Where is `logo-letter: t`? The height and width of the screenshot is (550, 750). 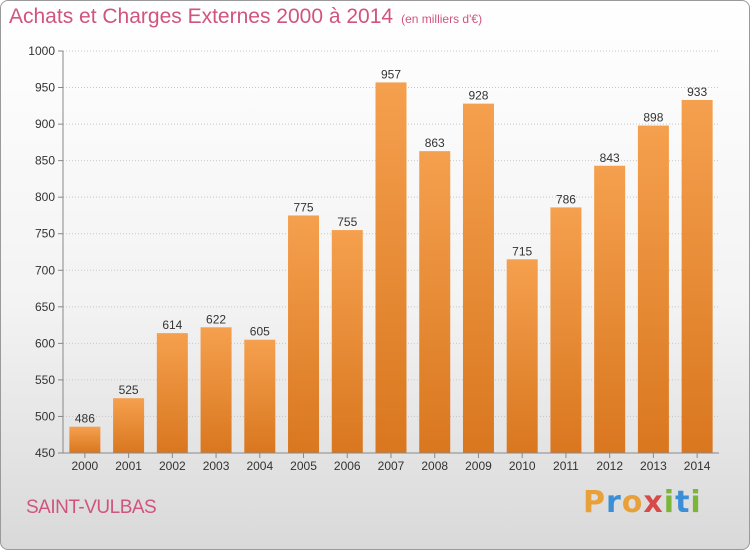 logo-letter: t is located at coordinates (683, 502).